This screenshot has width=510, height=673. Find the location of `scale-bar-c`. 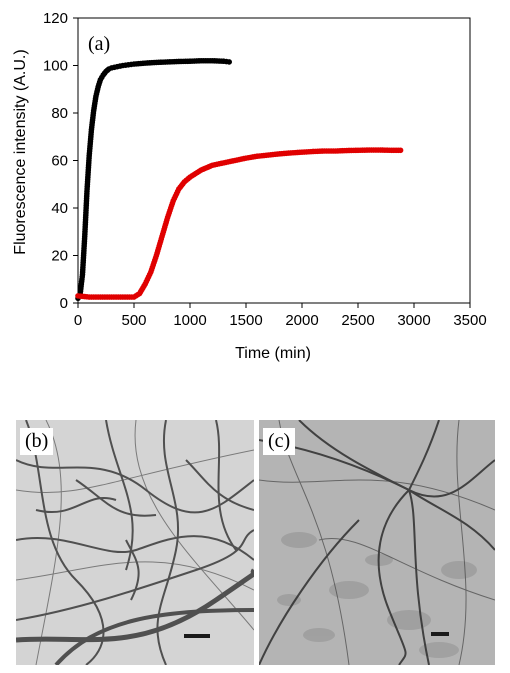

scale-bar-c is located at coordinates (440, 634).